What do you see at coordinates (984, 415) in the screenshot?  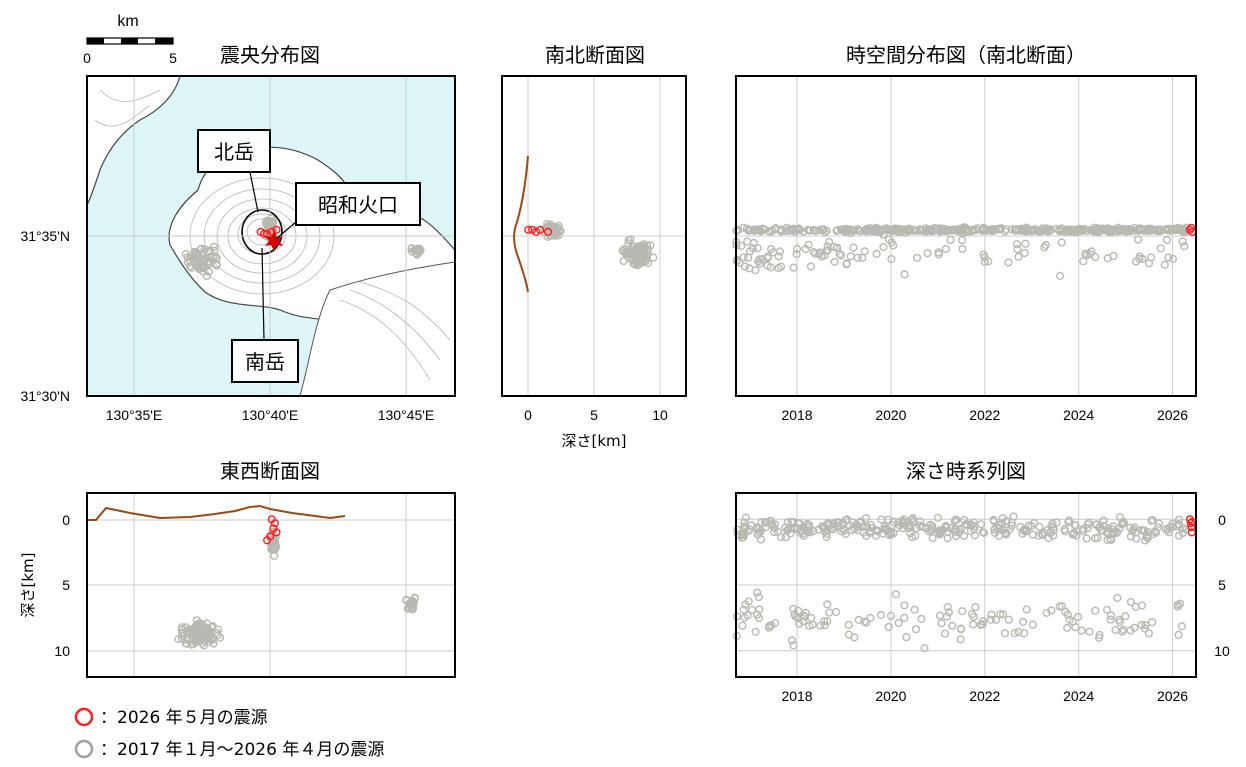 I see `st-tick-2022: 2022` at bounding box center [984, 415].